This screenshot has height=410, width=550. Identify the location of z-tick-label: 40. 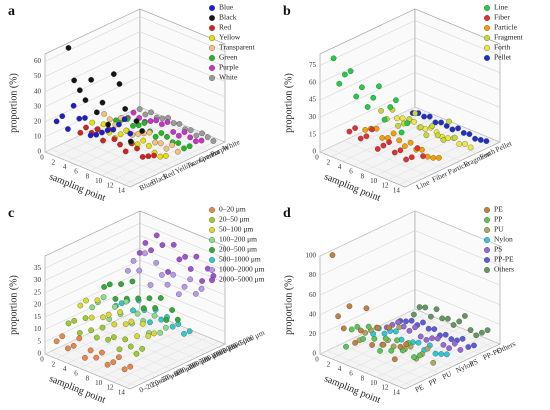
(313, 314).